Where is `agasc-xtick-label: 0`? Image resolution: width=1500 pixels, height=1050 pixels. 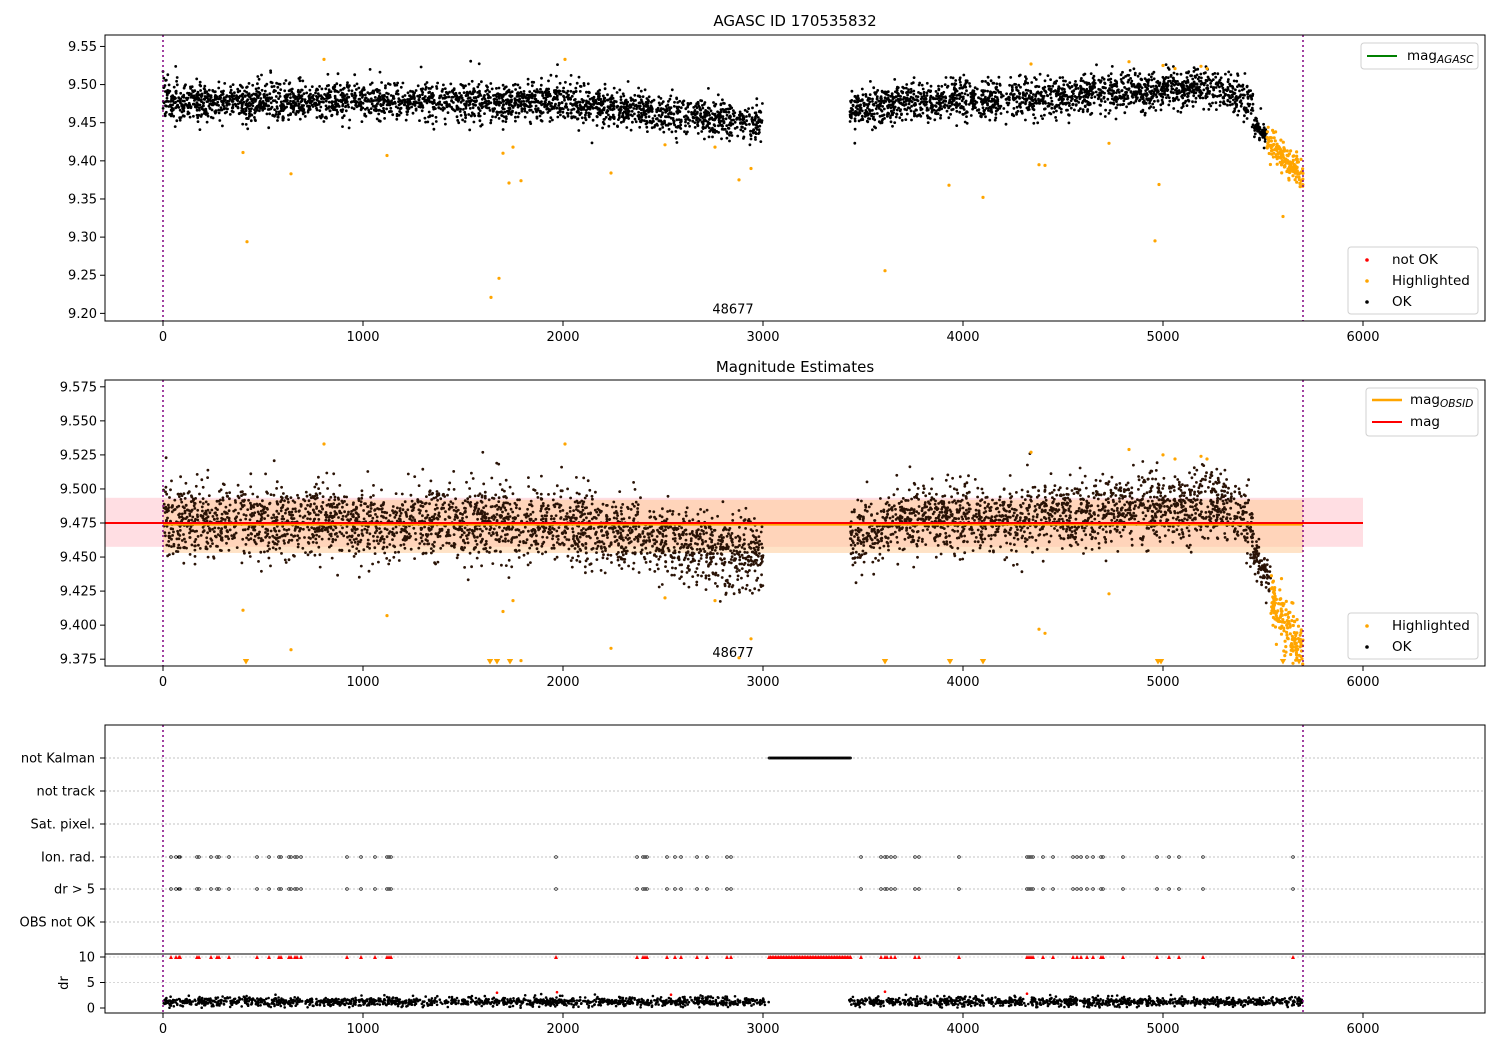
agasc-xtick-label: 0 is located at coordinates (163, 337).